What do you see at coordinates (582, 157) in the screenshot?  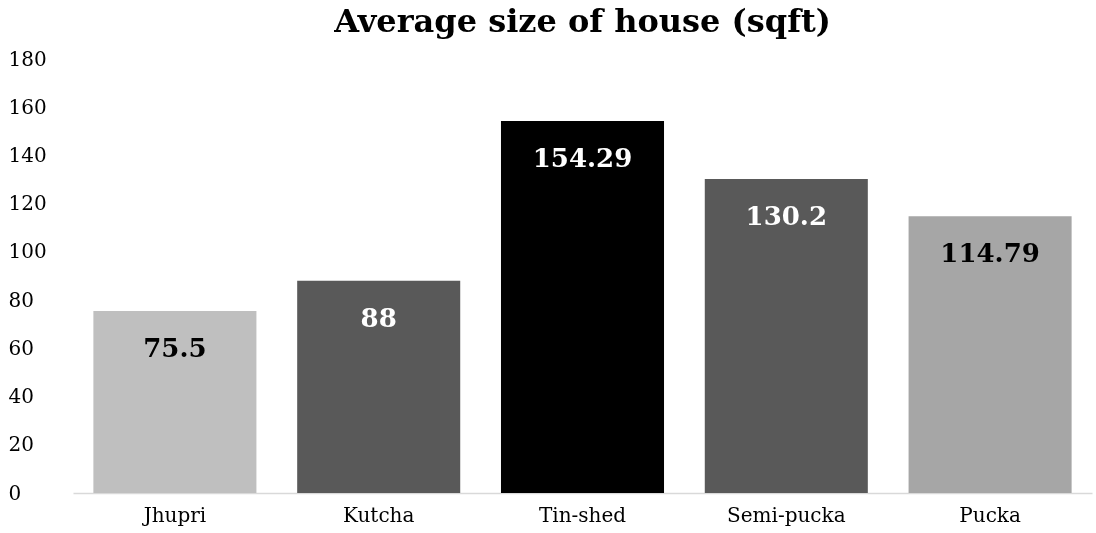 I see `data-label: 154.29` at bounding box center [582, 157].